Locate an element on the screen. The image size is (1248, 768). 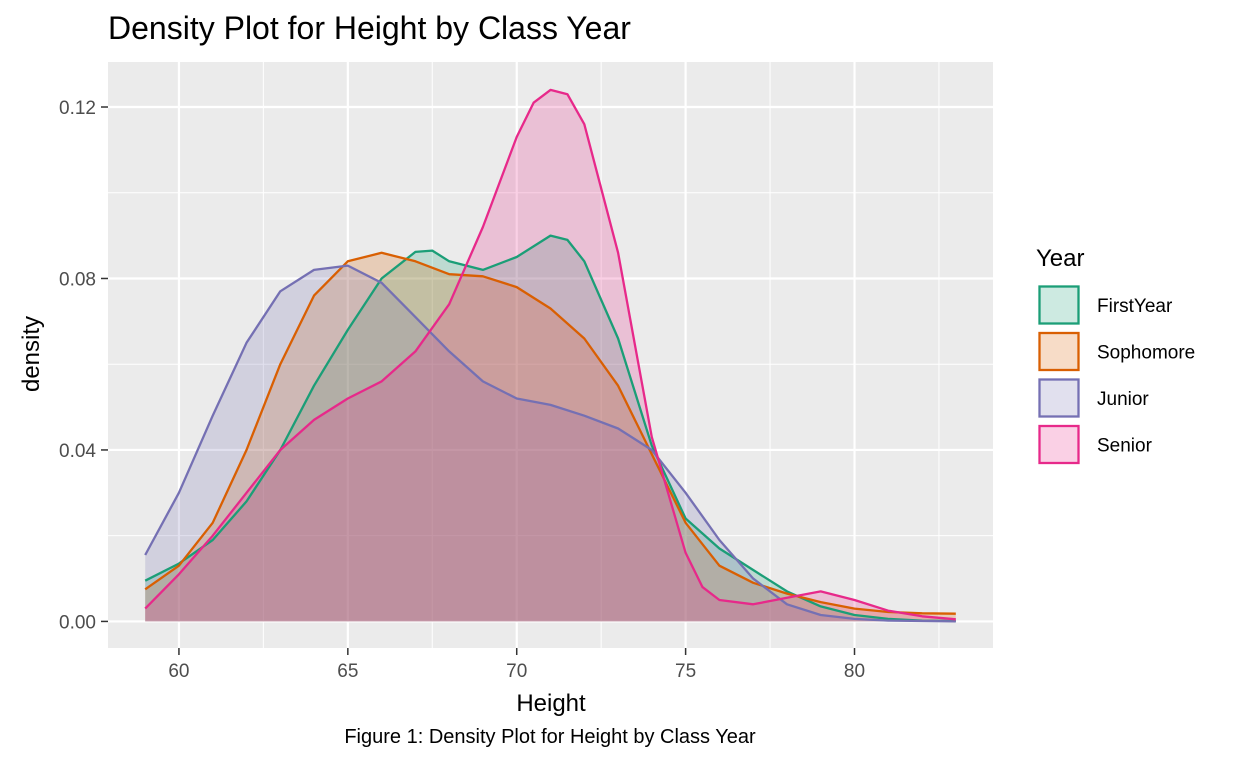
legend-title: Year is located at coordinates (1060, 258).